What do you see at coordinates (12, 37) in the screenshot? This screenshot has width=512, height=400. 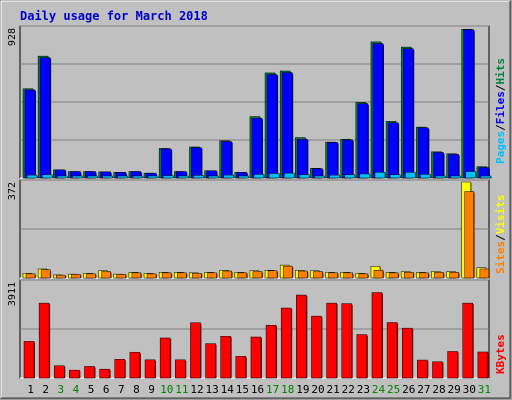 I see `y-max-label: 928` at bounding box center [12, 37].